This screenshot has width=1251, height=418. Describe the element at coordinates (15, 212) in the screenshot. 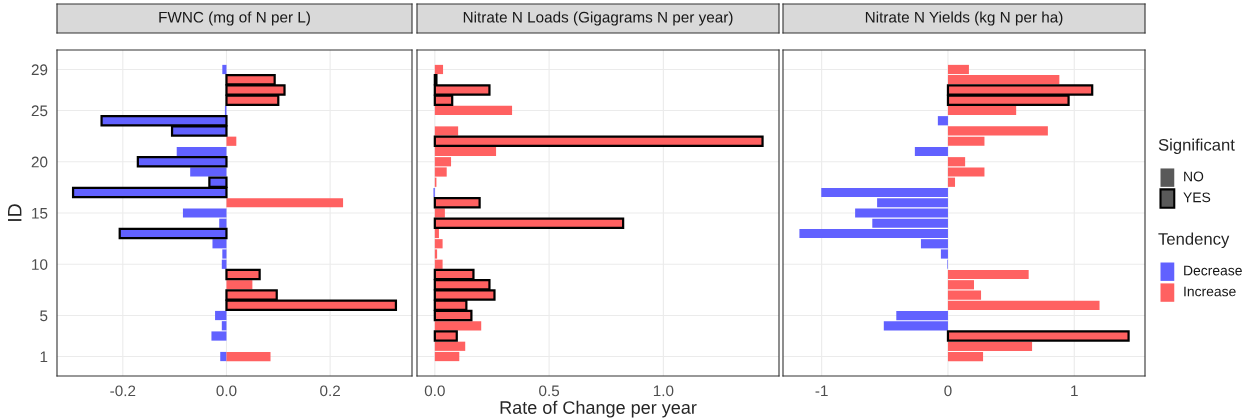

I see `y-axis-title: ID` at that location.